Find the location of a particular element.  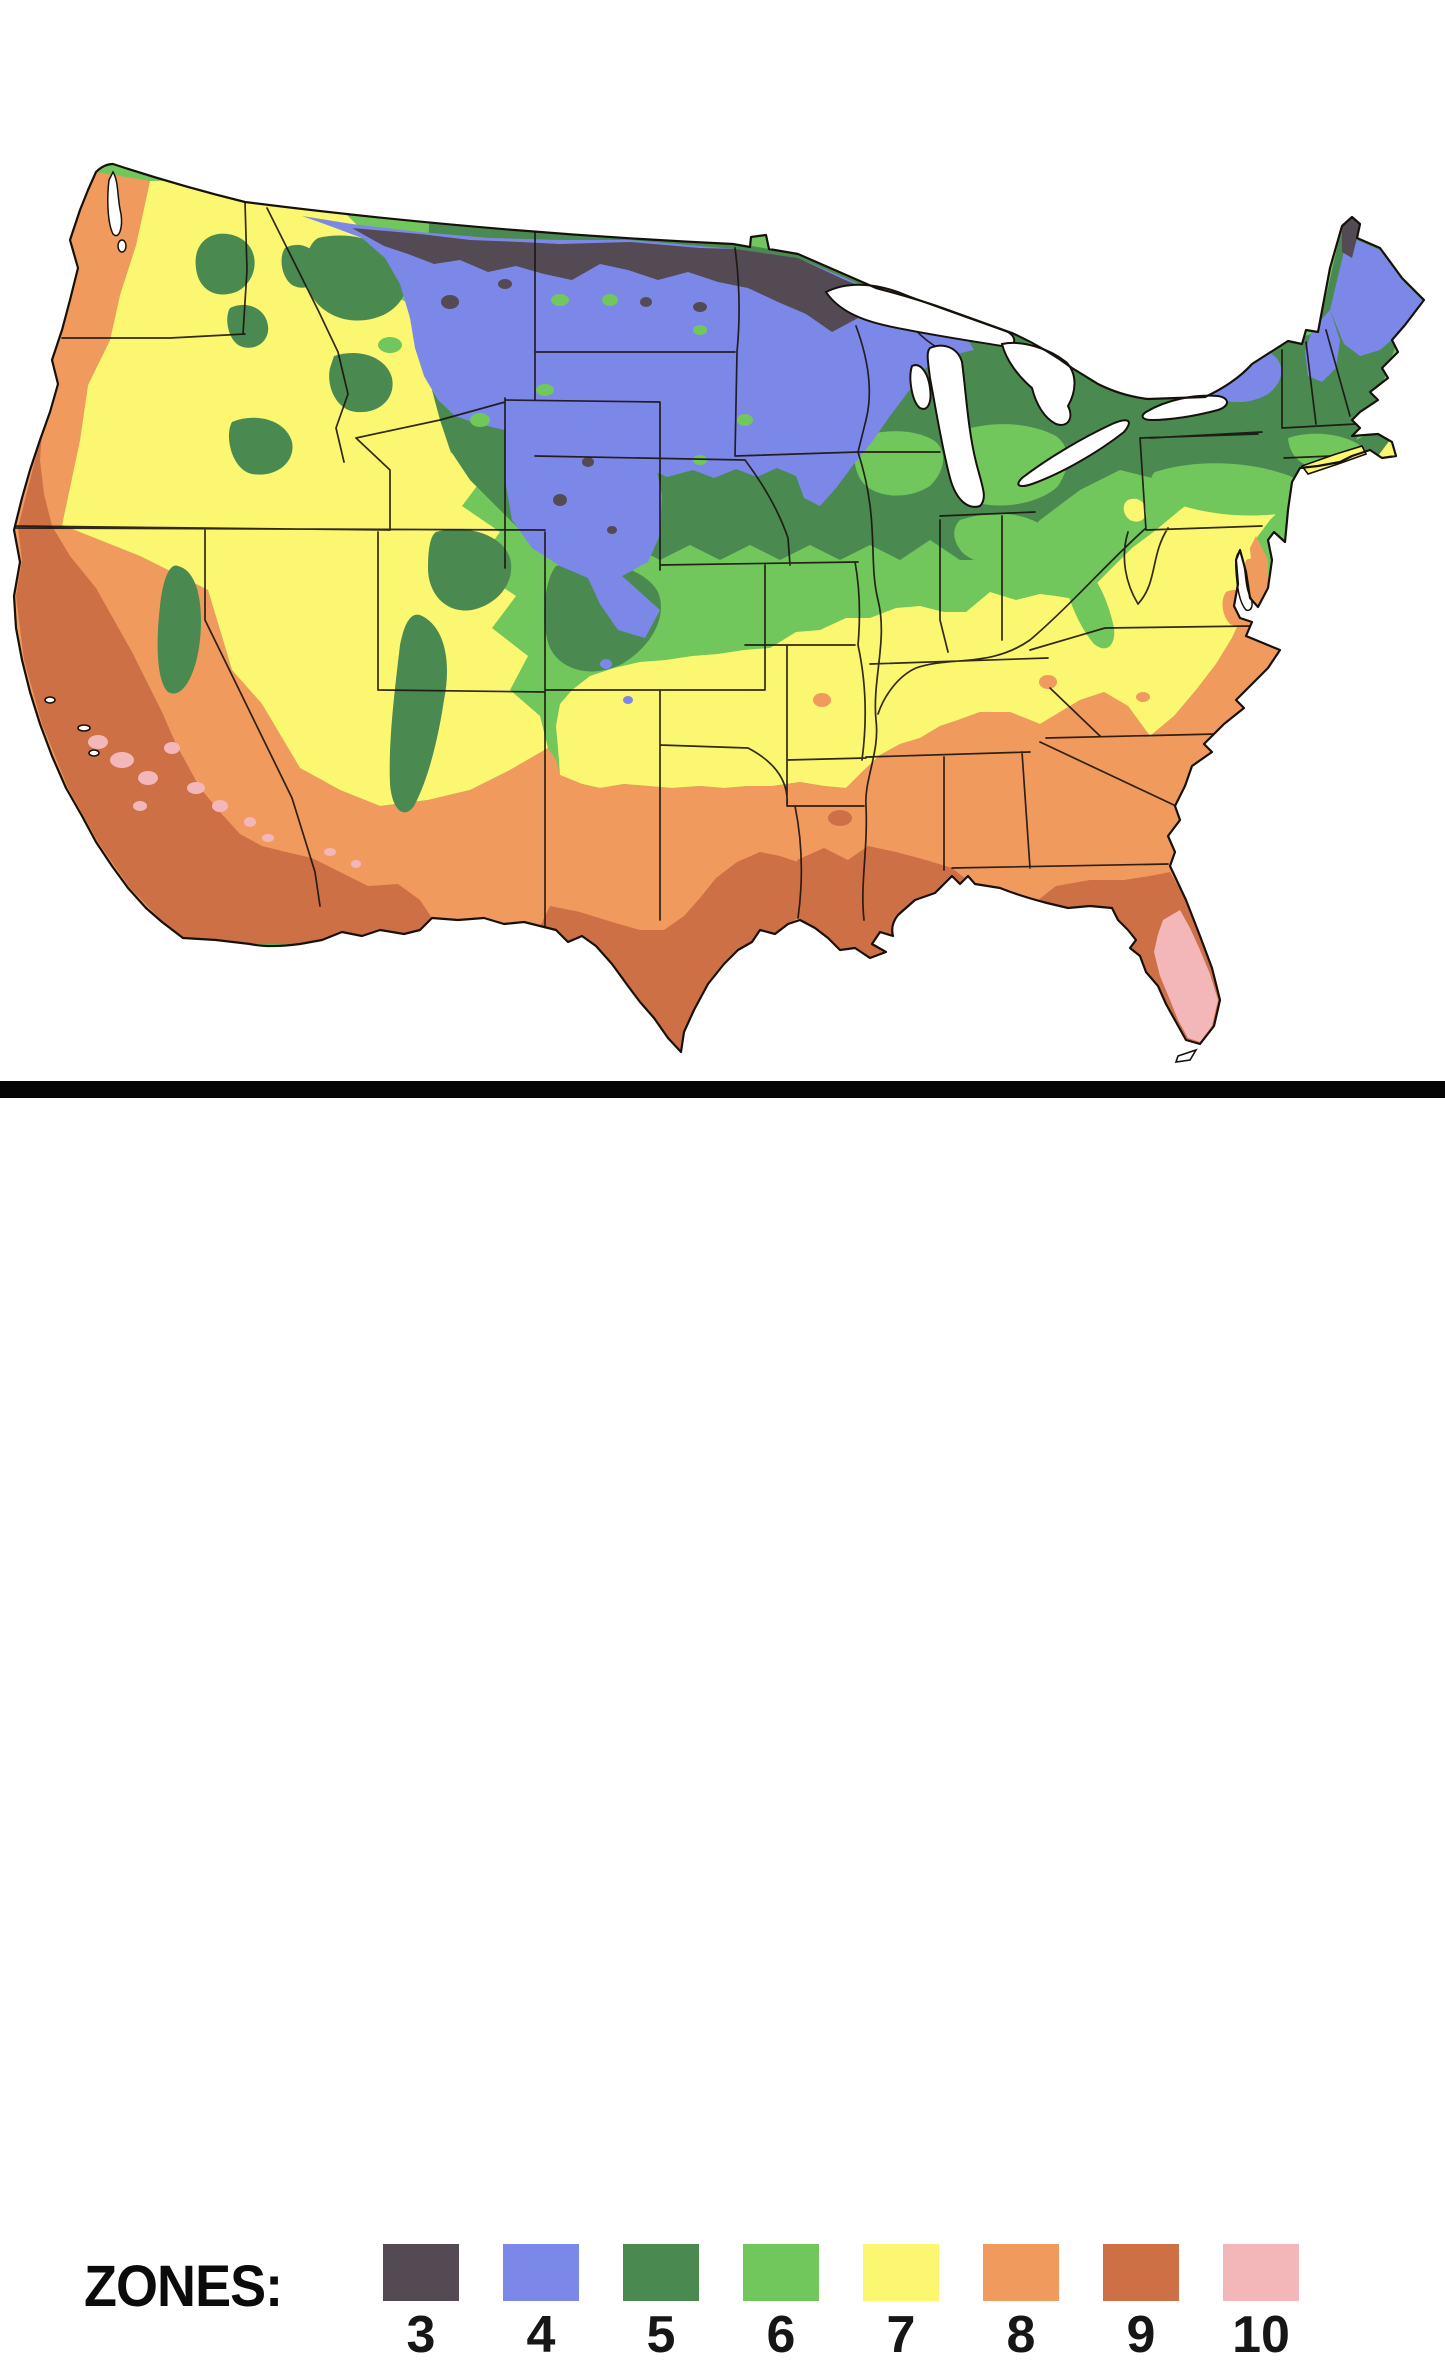

zone-6-number: 6 is located at coordinates (781, 2335).